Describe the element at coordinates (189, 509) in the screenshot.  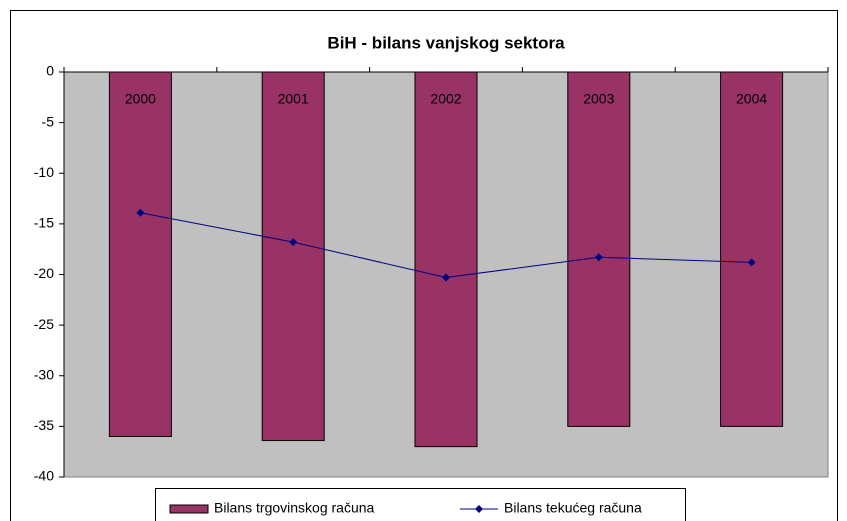
I see `legend-swatch` at that location.